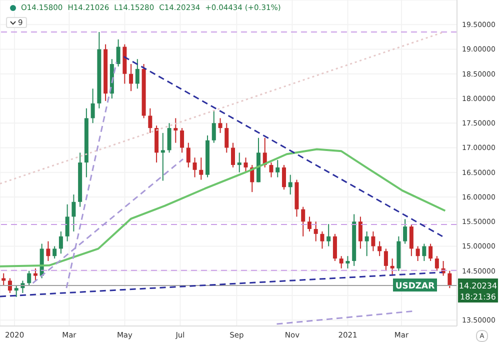 This screenshot has height=342, width=499. What do you see at coordinates (478, 286) in the screenshot?
I see `ref-line-label: 14.20234` at bounding box center [478, 286].